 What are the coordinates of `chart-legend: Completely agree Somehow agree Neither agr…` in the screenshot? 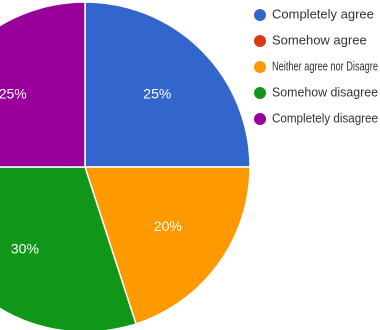 It's located at (316, 65).